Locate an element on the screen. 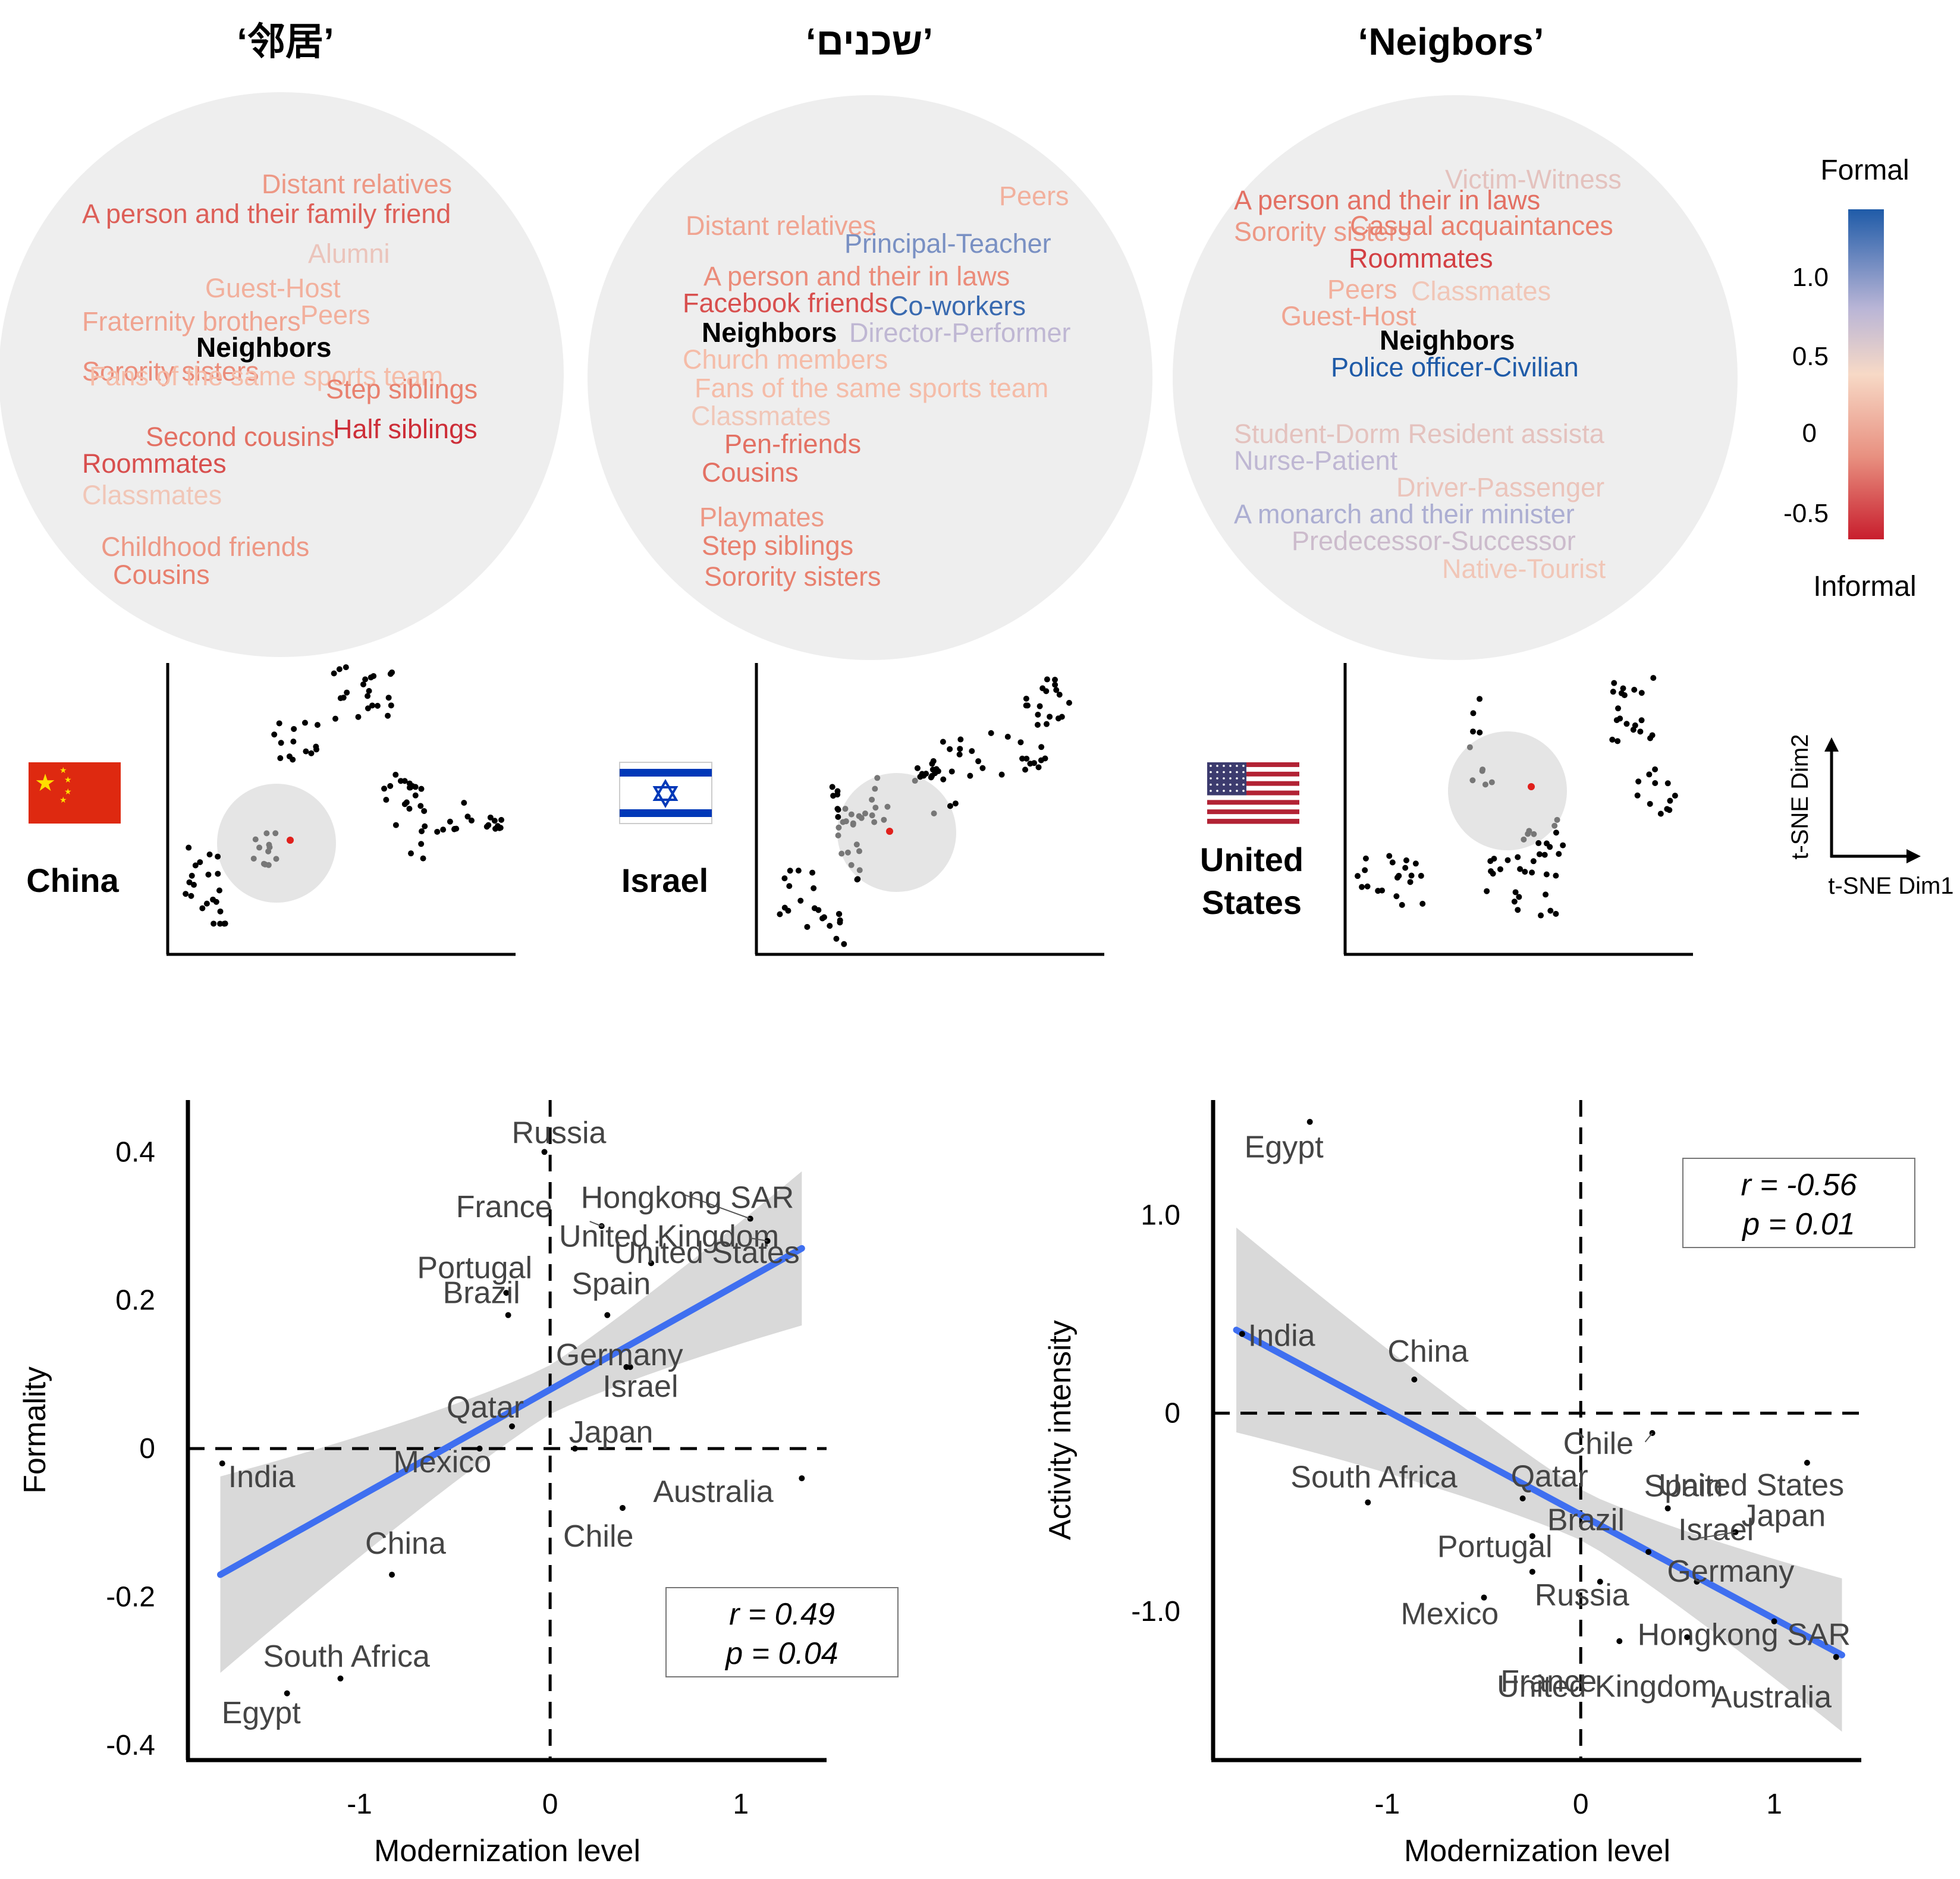 The height and width of the screenshot is (1879, 1960). usa-flag-icon is located at coordinates (1253, 793).